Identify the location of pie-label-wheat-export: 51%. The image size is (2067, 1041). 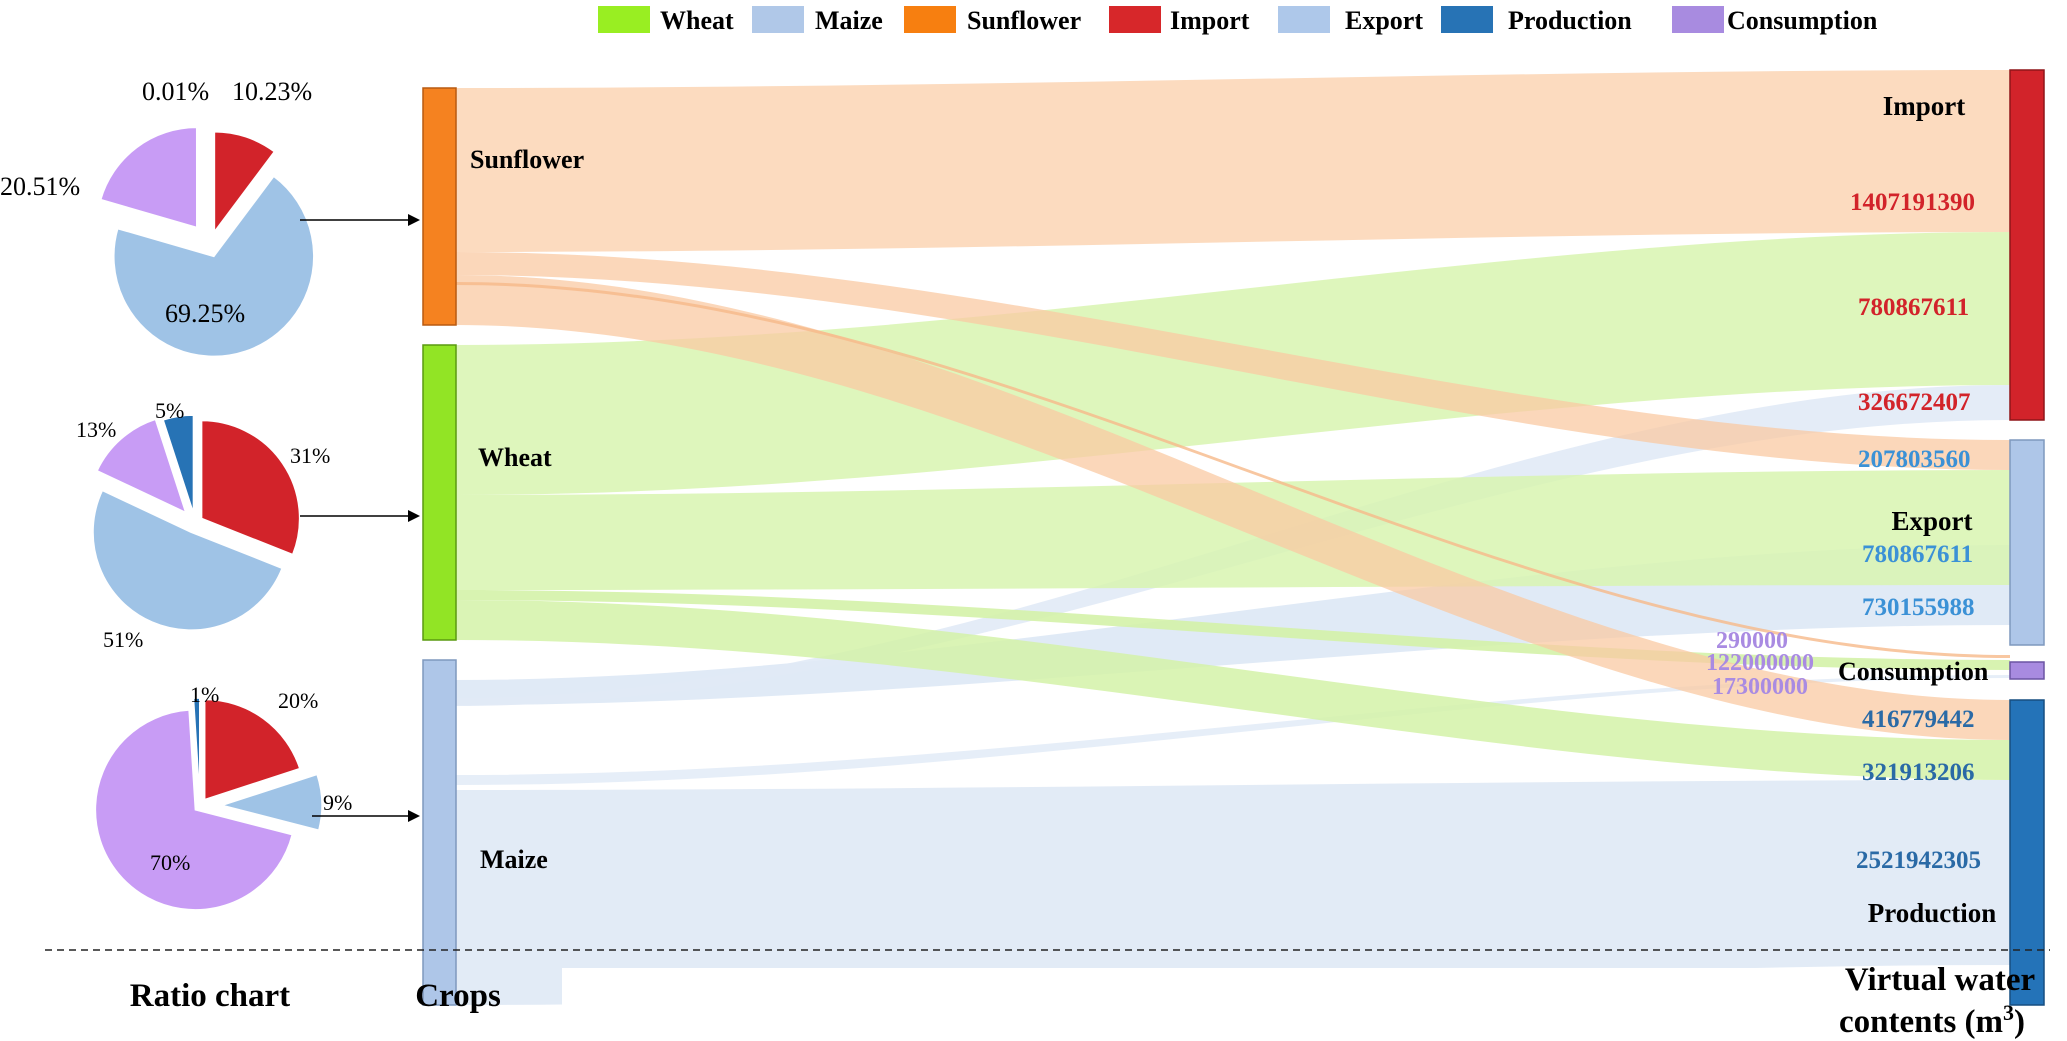
(123, 639).